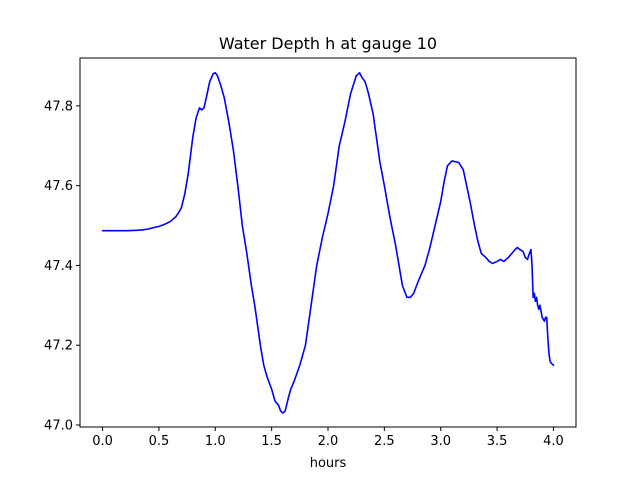 The height and width of the screenshot is (480, 640). I want to click on x-tick-label: 4.0, so click(553, 441).